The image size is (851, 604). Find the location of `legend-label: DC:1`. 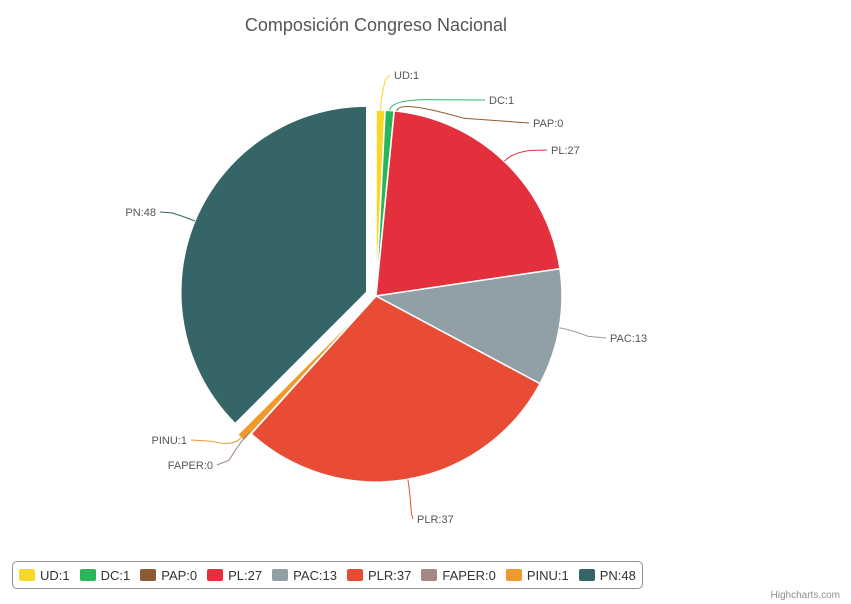

legend-label: DC:1 is located at coordinates (115, 575).